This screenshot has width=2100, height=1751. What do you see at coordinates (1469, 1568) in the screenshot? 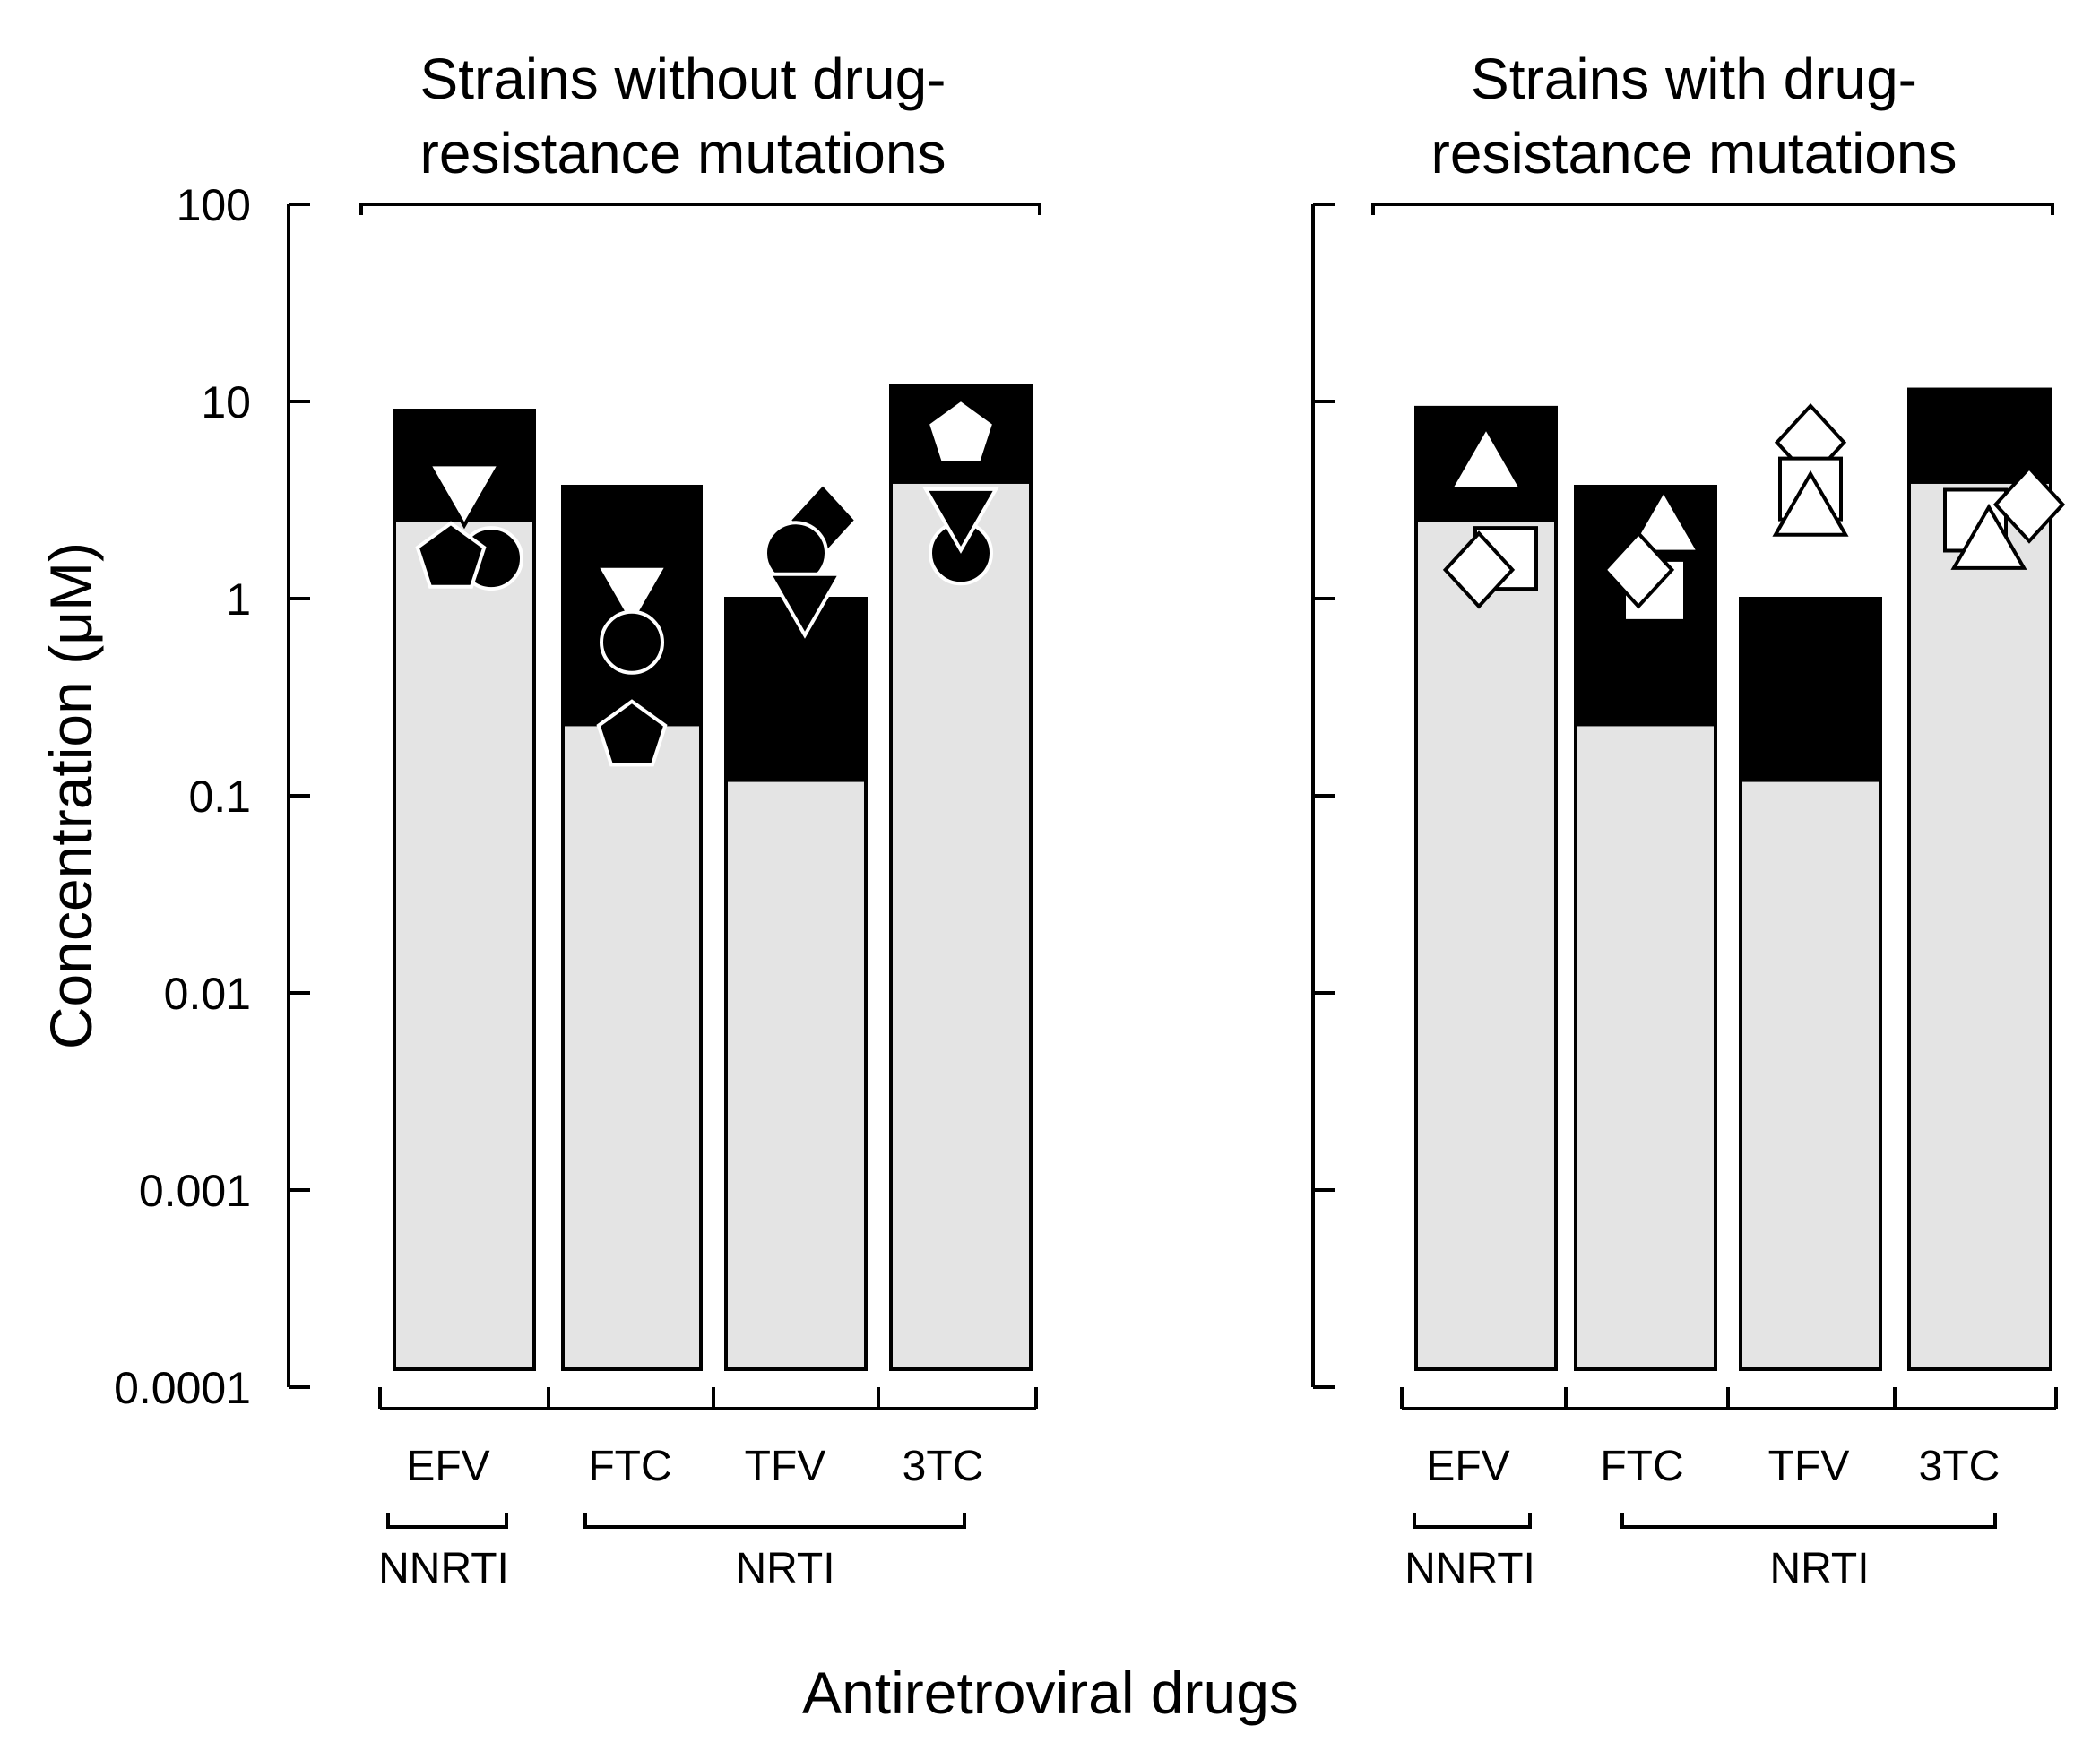
I see `panel-2-class-label-NNRTI: NNRTI` at bounding box center [1469, 1568].